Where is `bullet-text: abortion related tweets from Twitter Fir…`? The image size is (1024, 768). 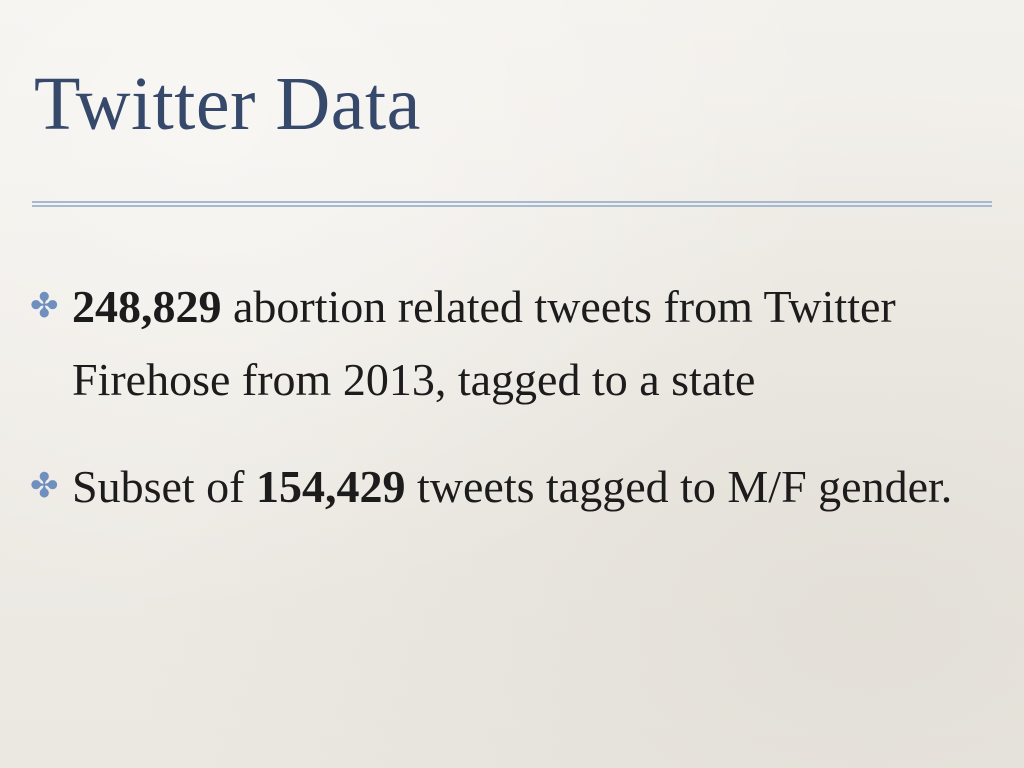 bullet-text: abortion related tweets from Twitter Fir… is located at coordinates (484, 343).